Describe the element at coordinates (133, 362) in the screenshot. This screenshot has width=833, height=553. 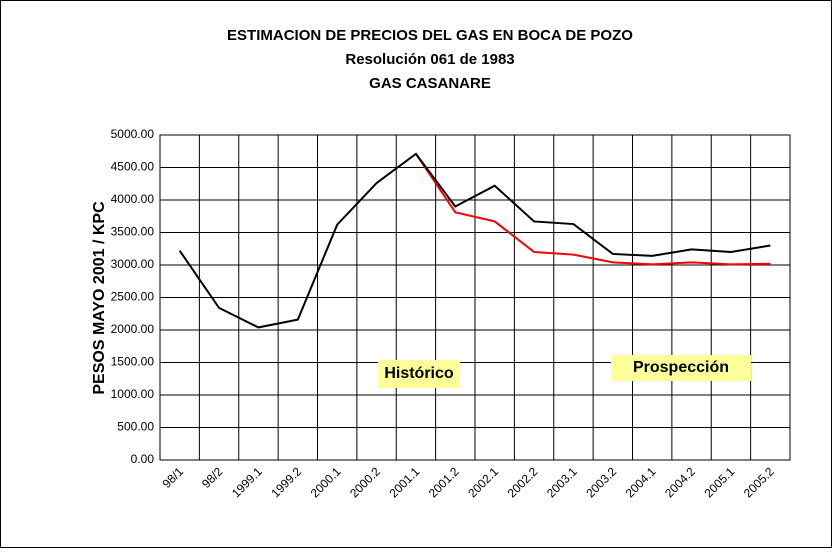
I see `y-tick-label: 1500.00` at that location.